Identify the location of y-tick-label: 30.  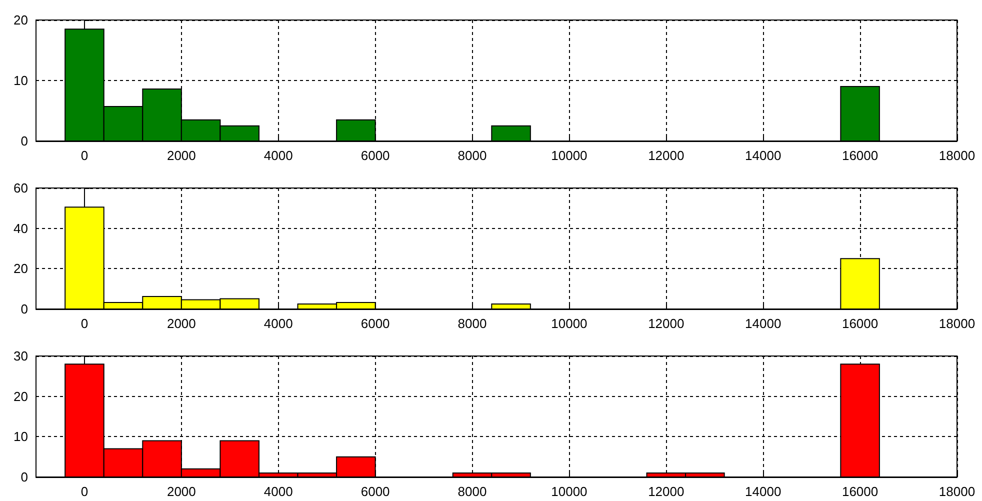
(21, 356).